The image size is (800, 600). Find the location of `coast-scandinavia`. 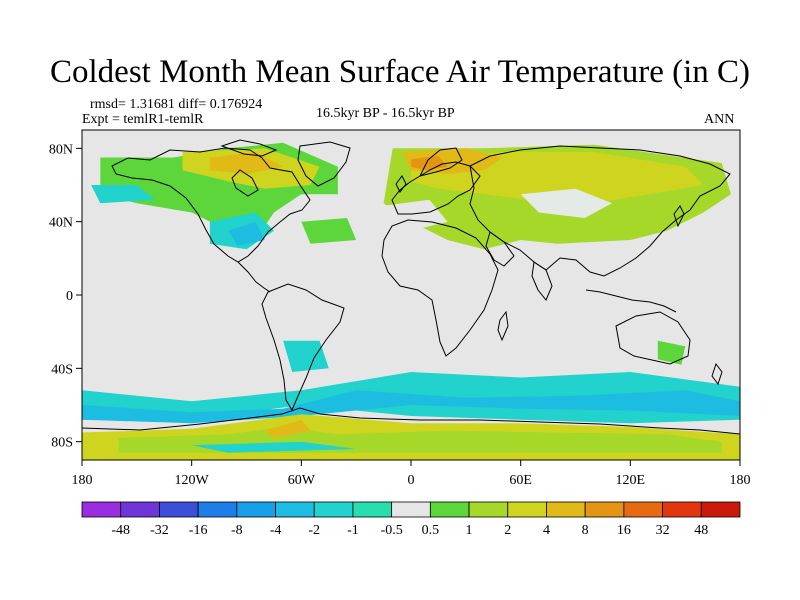

coast-scandinavia is located at coordinates (441, 162).